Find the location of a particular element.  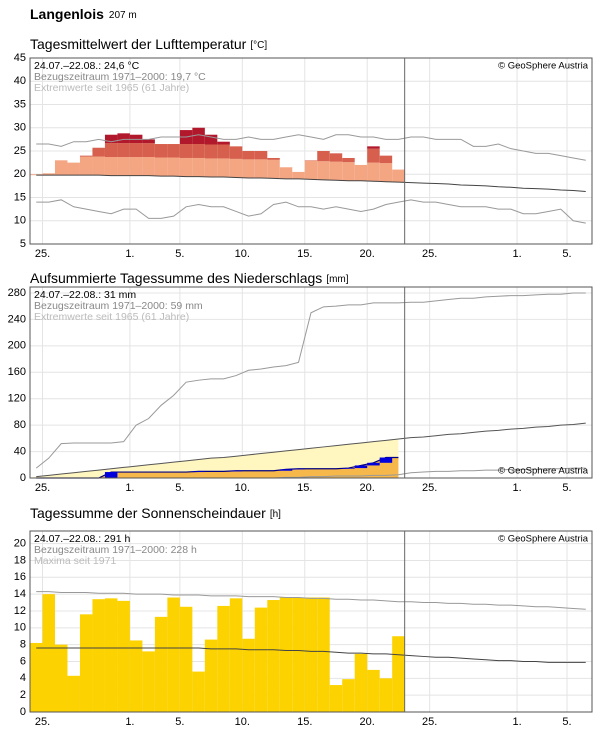

y-tick-label: 20 is located at coordinates (20, 174).